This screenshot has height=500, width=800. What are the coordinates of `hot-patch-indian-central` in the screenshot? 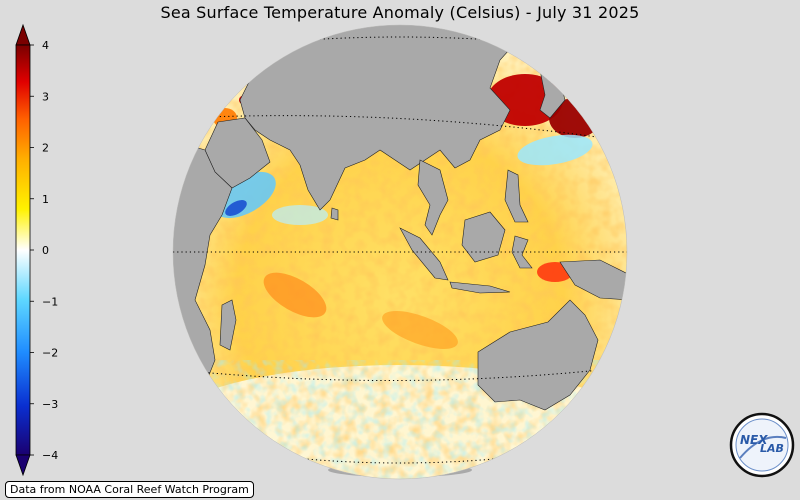 It's located at (420, 330).